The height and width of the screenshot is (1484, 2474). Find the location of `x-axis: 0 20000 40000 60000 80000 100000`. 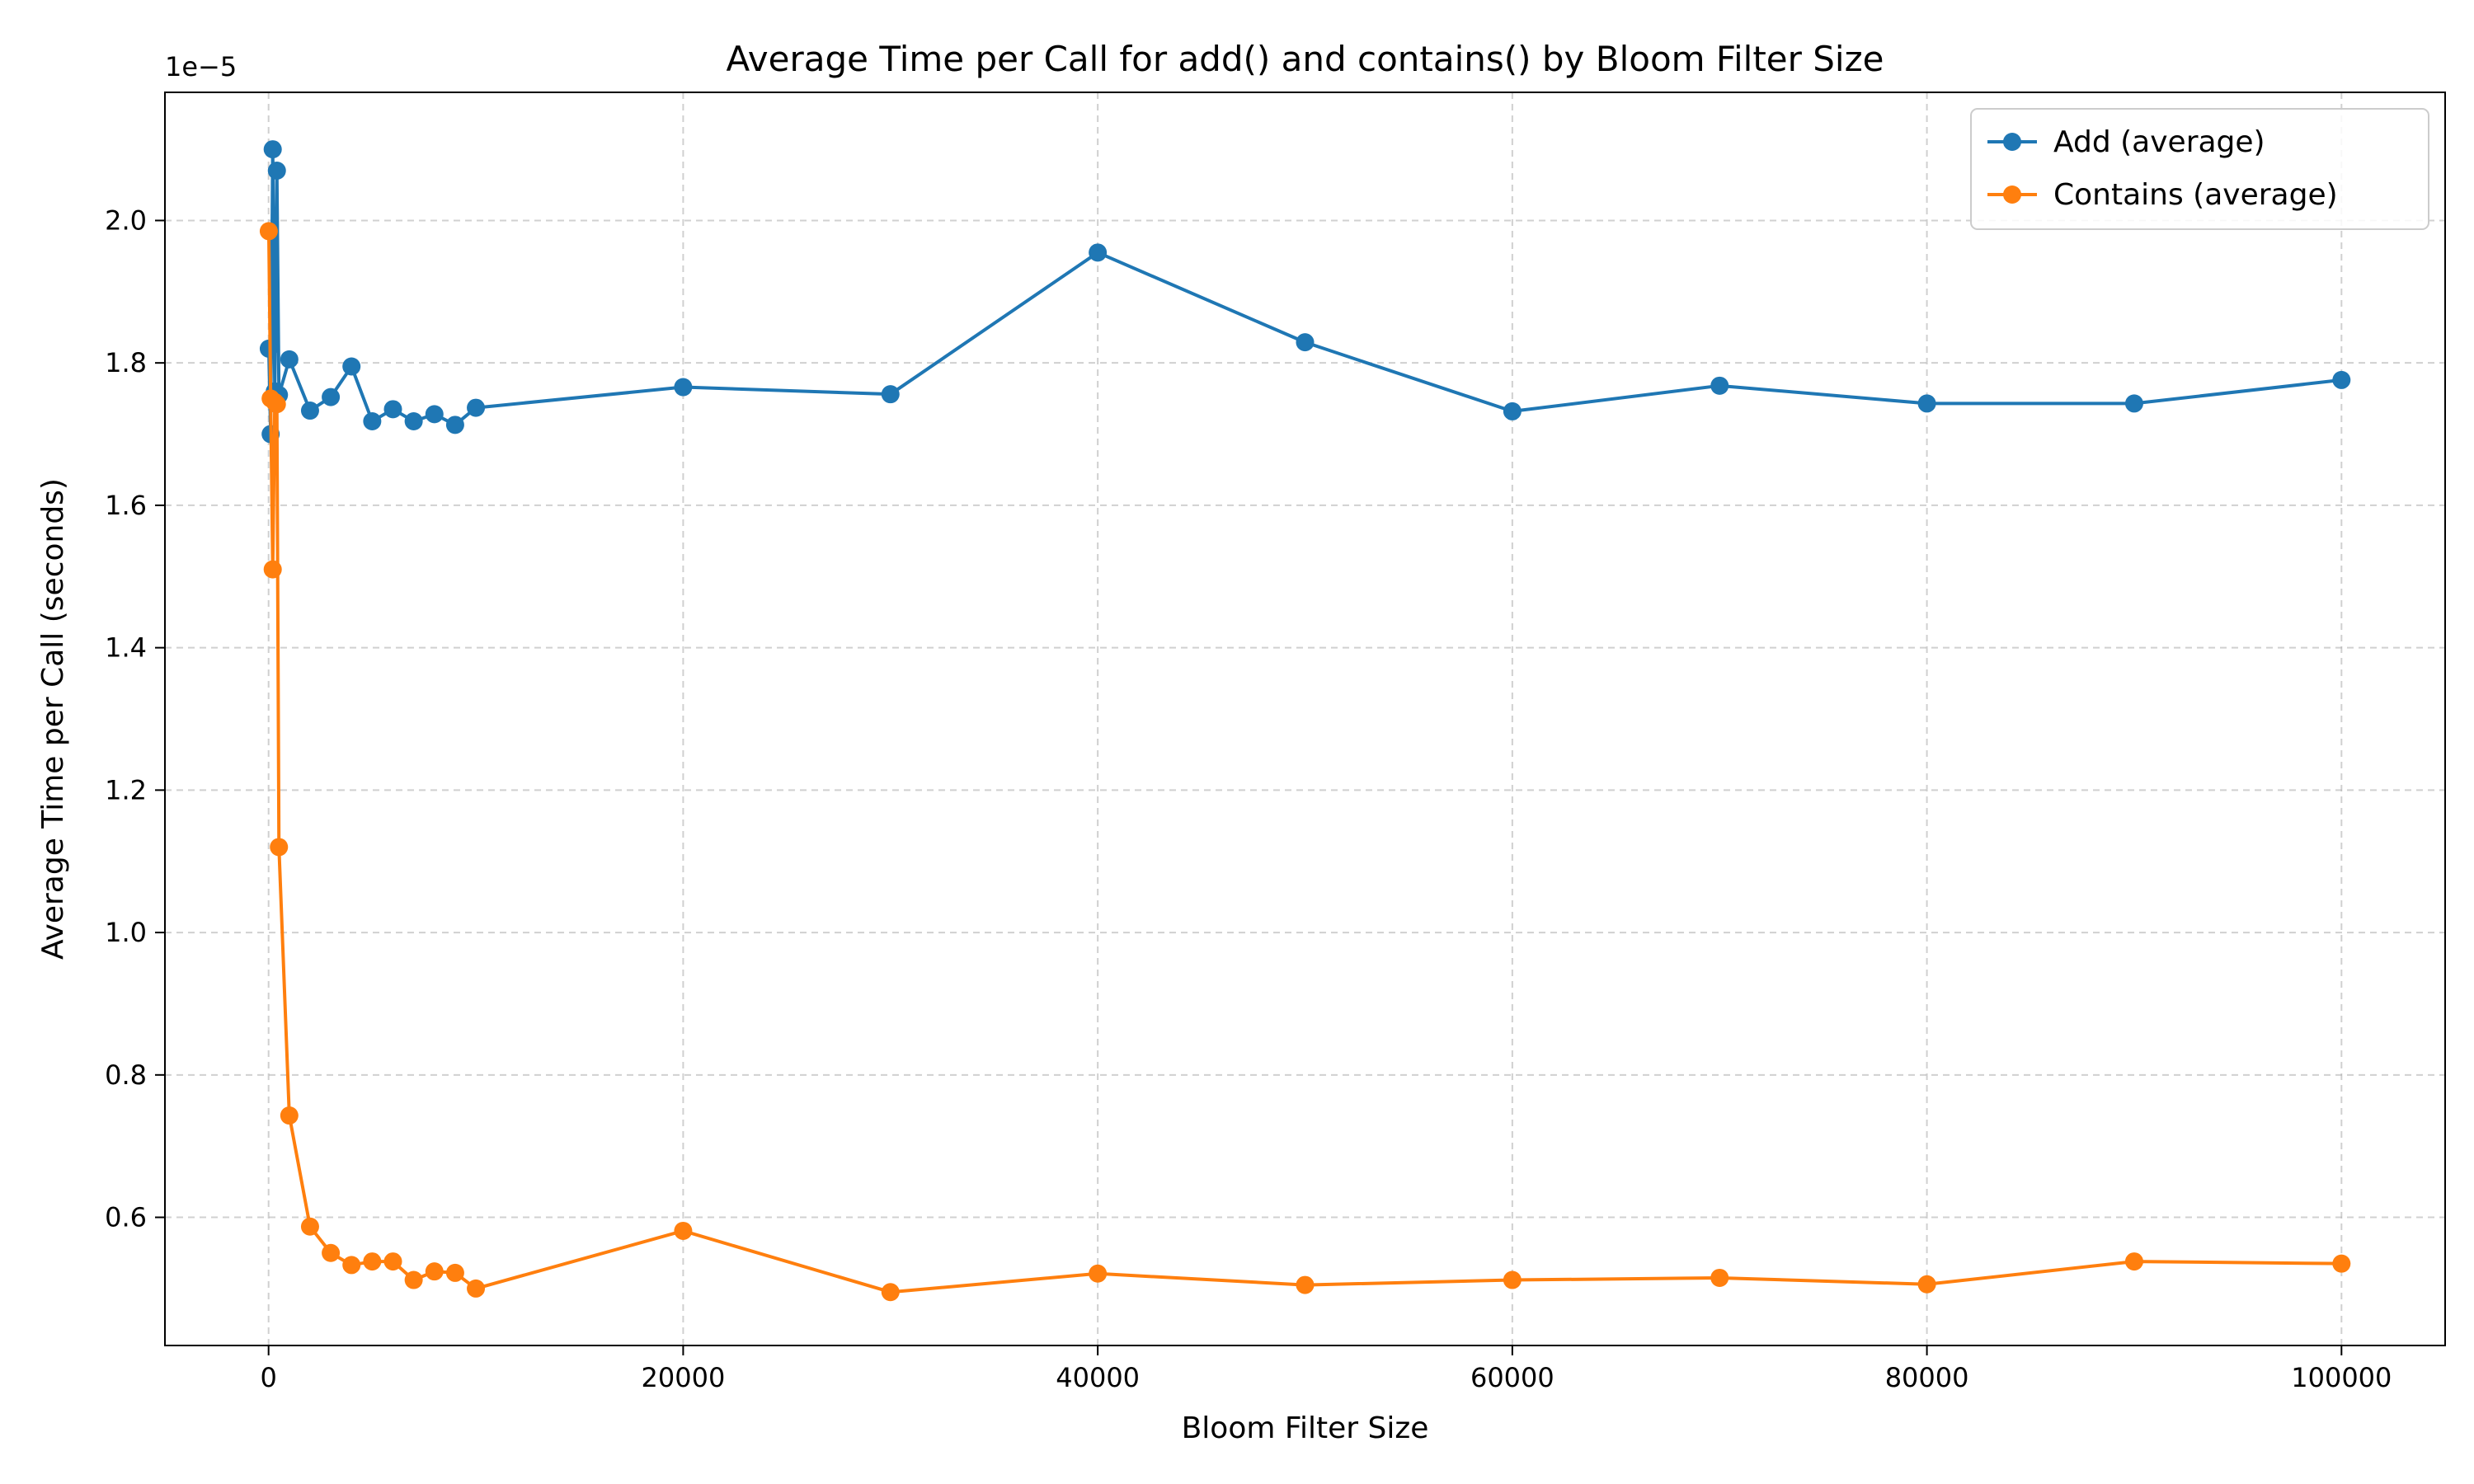

x-axis: 0 20000 40000 60000 80000 100000 is located at coordinates (1326, 1369).